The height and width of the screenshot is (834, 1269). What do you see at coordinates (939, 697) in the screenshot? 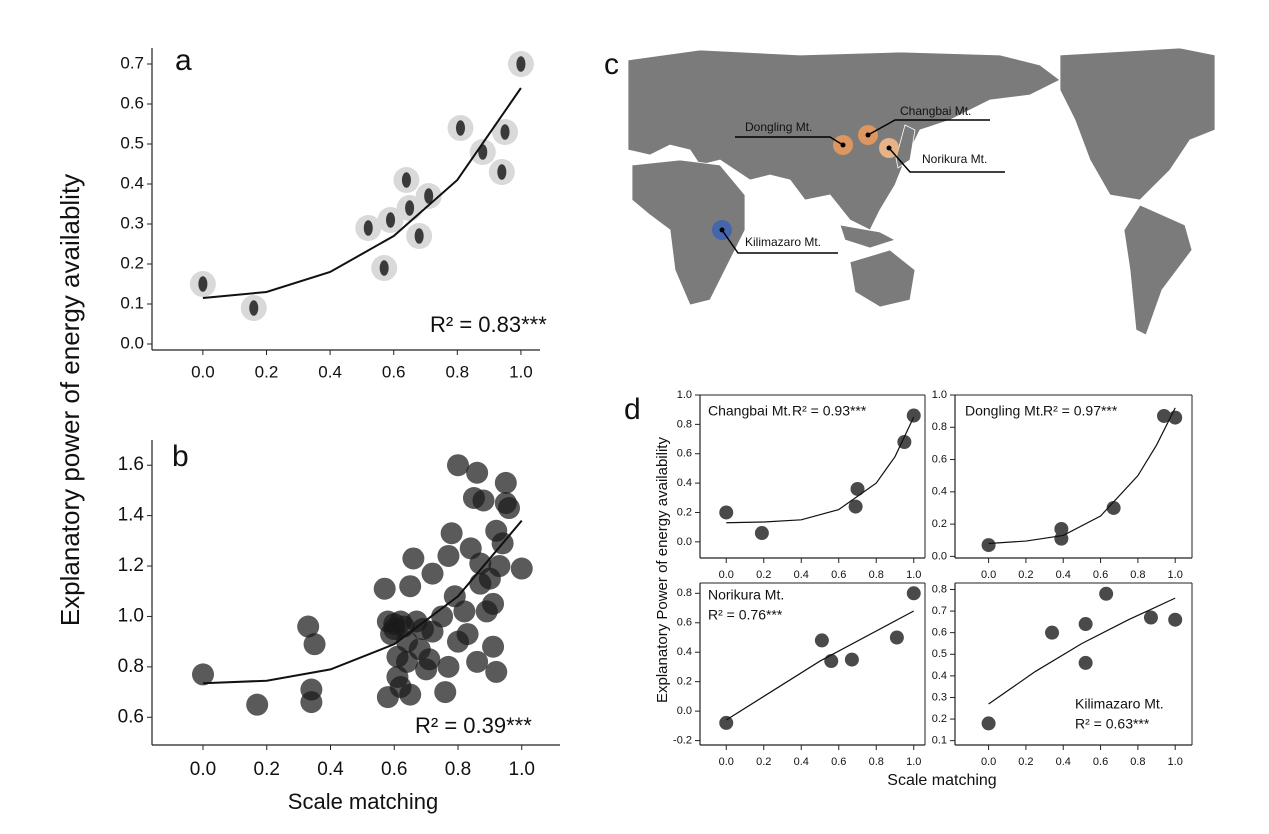
I see `y-tick-label: 0.3` at bounding box center [939, 697].